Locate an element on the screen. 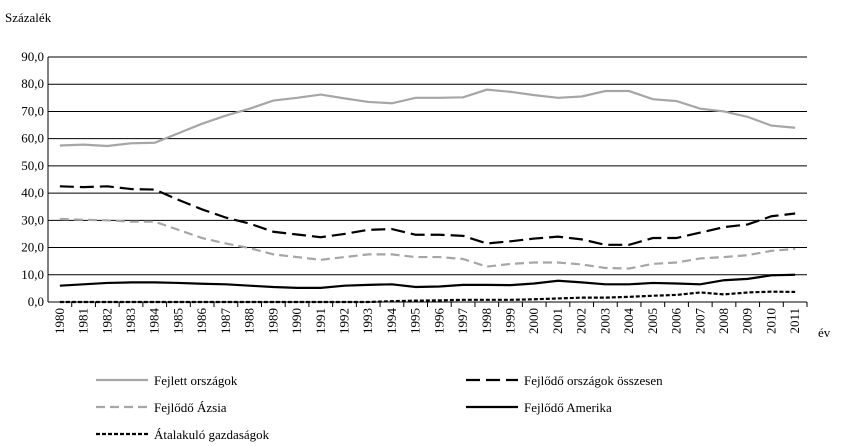 The height and width of the screenshot is (446, 857). x-tick-label: 1980 is located at coordinates (59, 321).